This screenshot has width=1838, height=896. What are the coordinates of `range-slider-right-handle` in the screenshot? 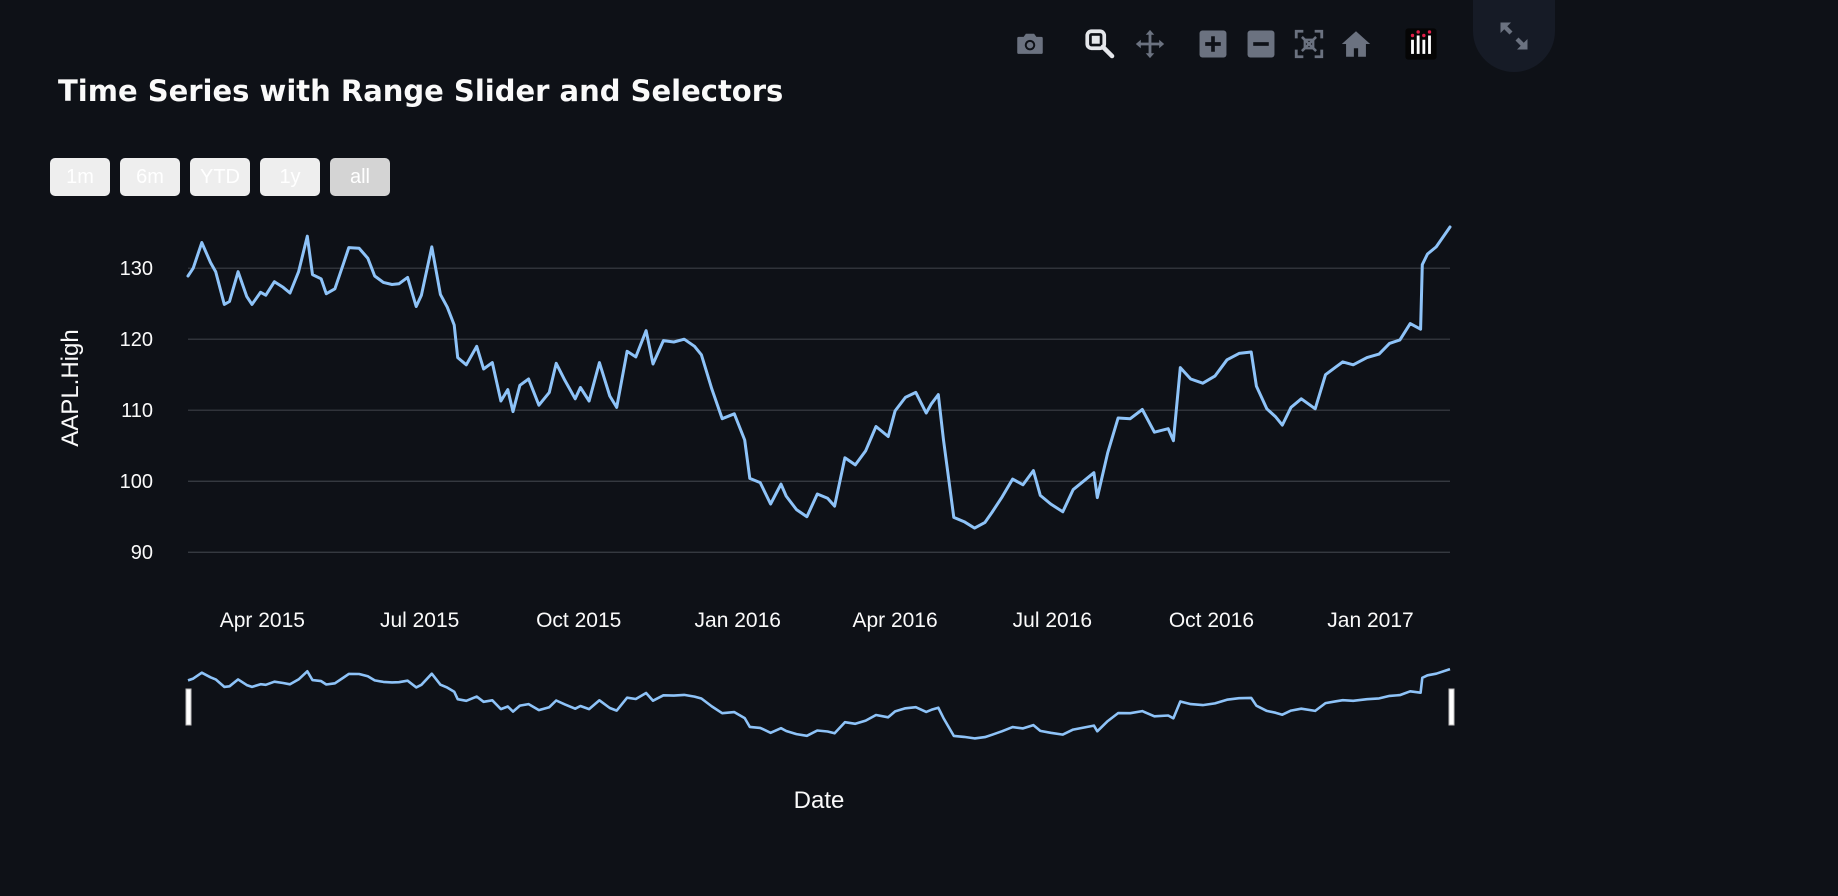 It's located at (1451, 707).